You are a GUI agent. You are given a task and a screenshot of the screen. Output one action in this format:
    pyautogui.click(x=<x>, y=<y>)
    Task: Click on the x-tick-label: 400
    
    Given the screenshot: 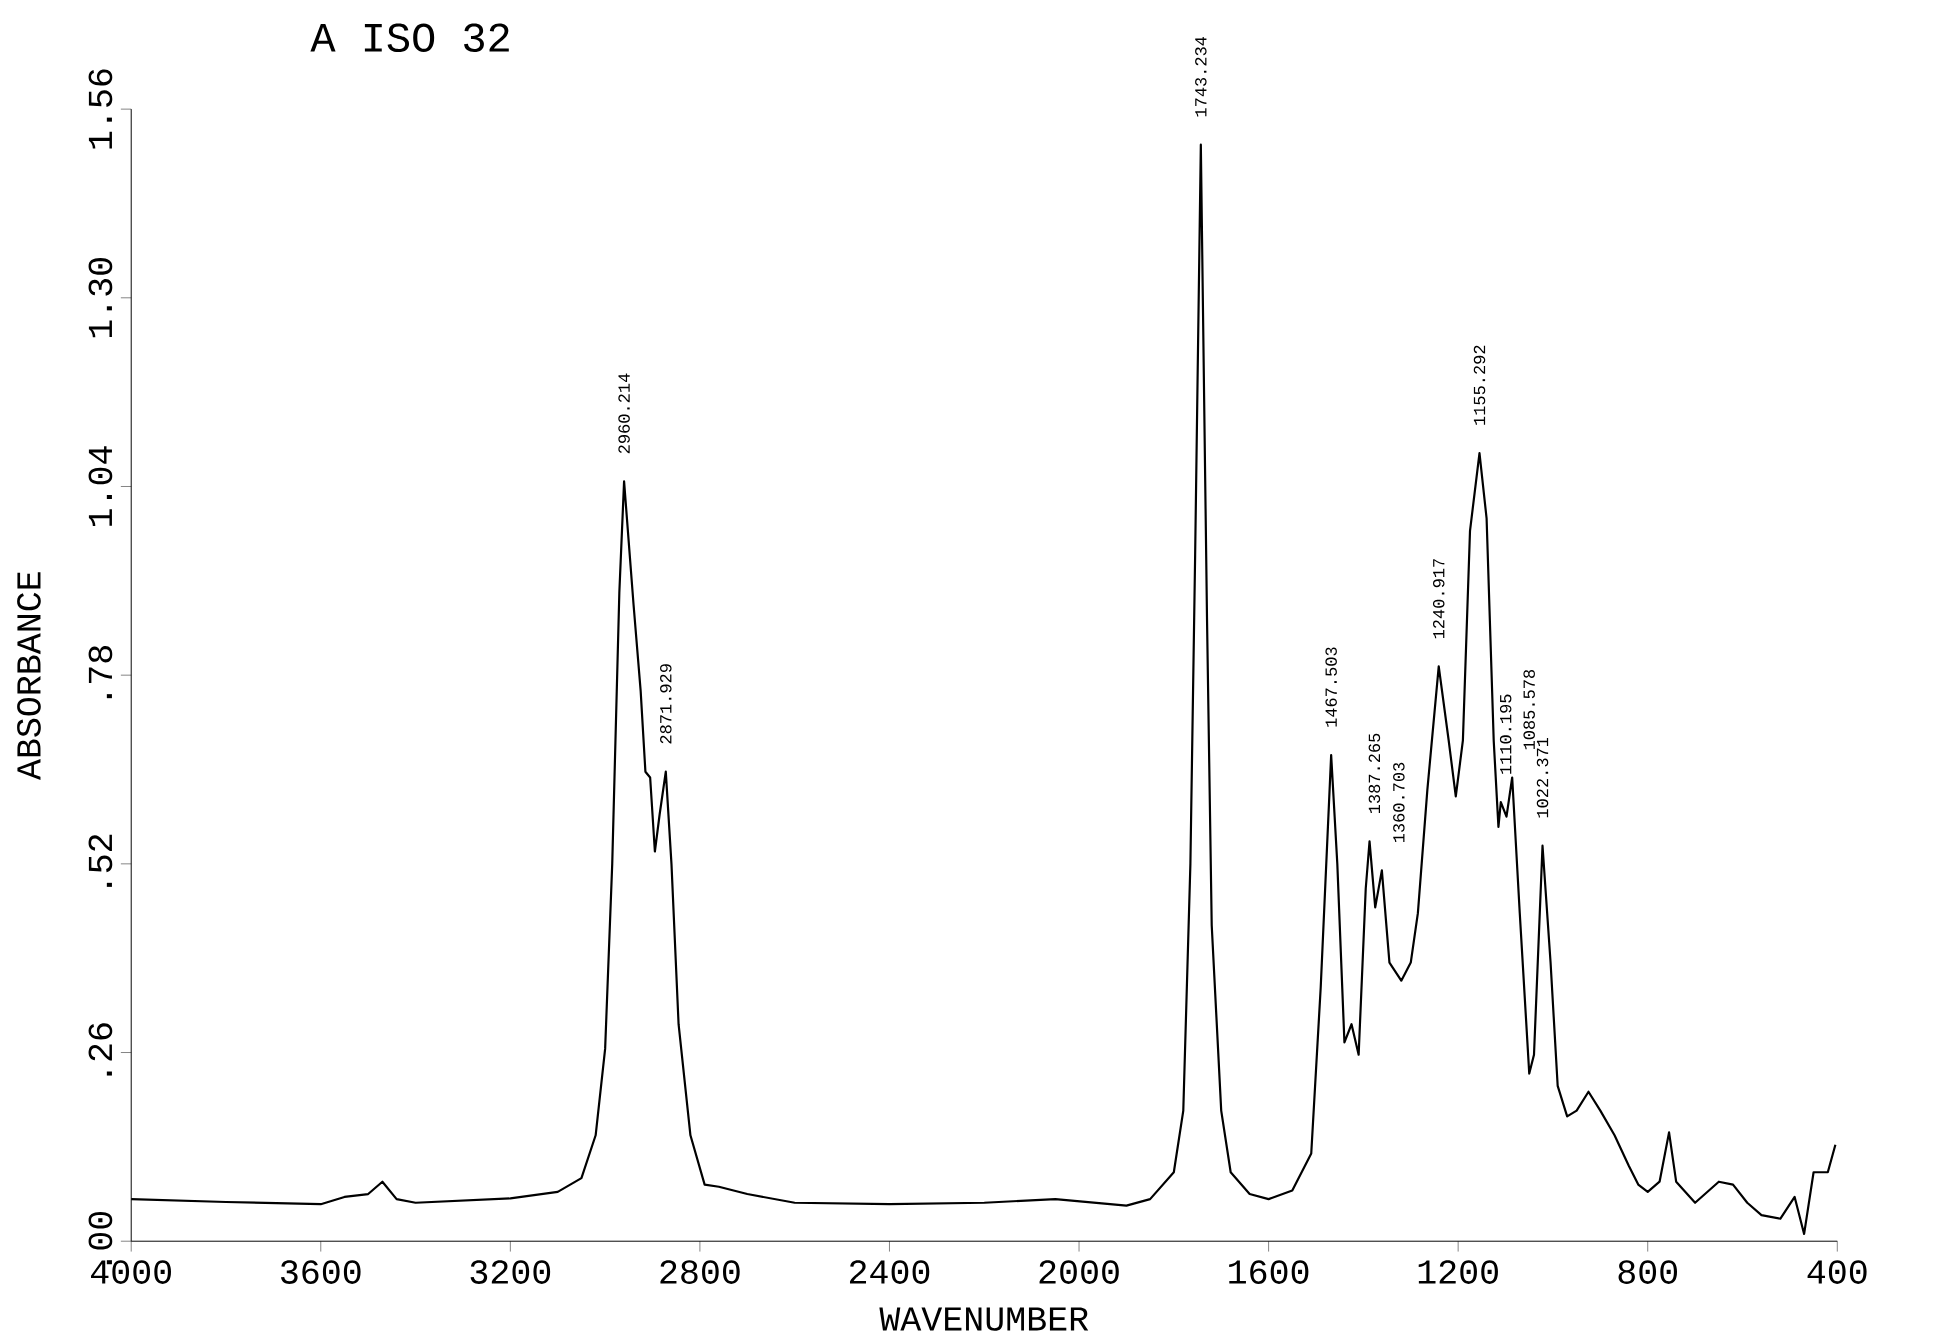 What is the action you would take?
    pyautogui.click(x=1837, y=1271)
    